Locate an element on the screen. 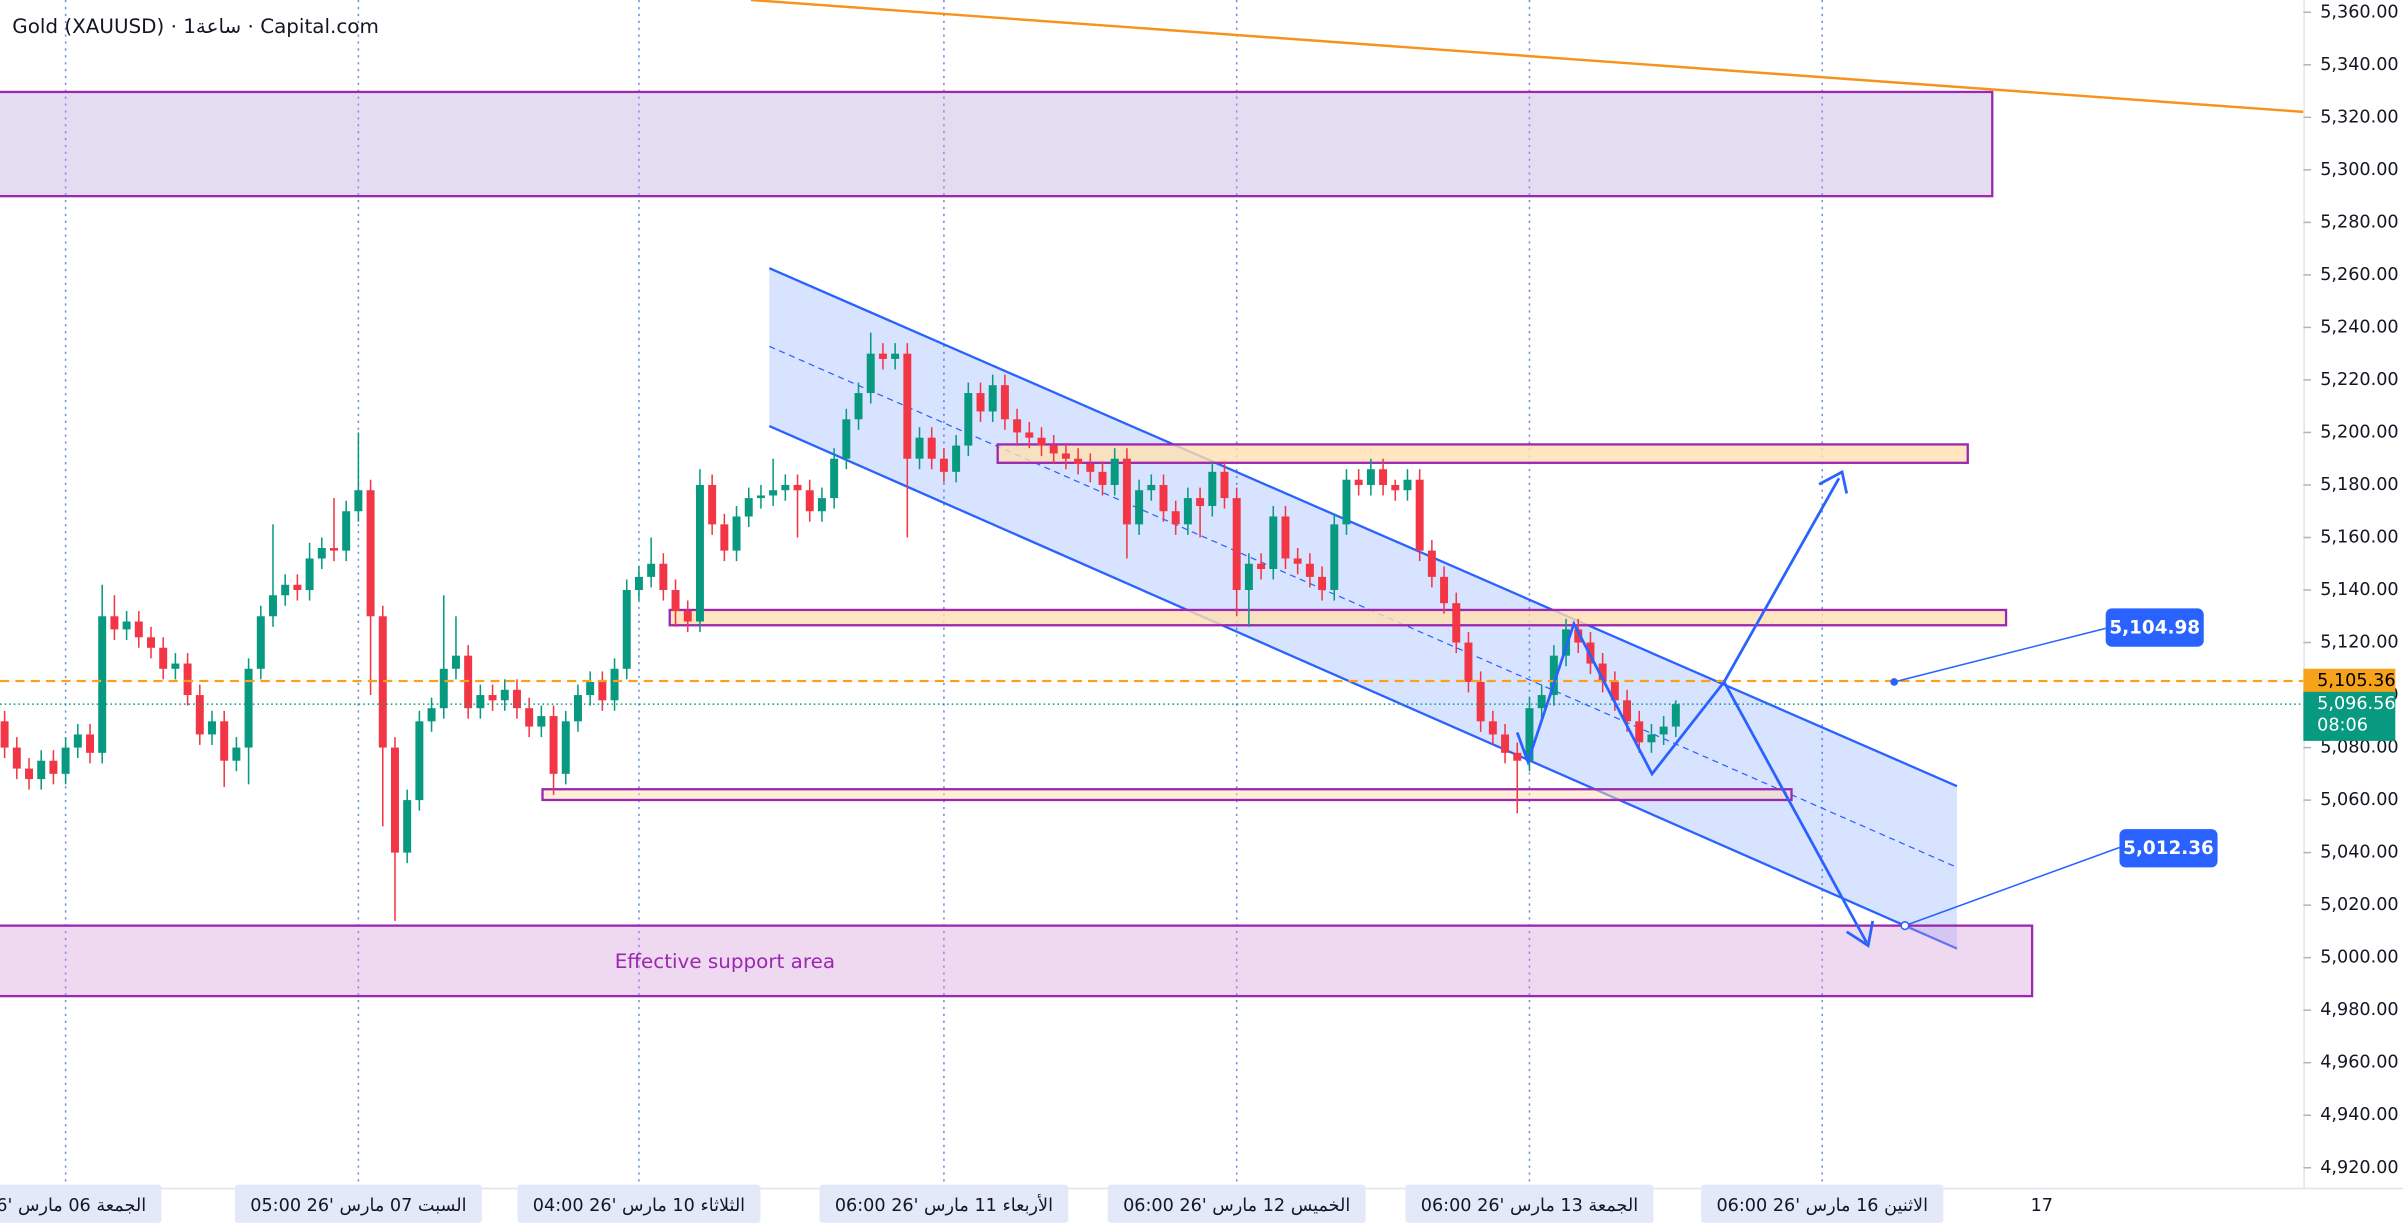 This screenshot has height=1226, width=2403. ask-tag-label: 5,105.36 is located at coordinates (2356, 681).